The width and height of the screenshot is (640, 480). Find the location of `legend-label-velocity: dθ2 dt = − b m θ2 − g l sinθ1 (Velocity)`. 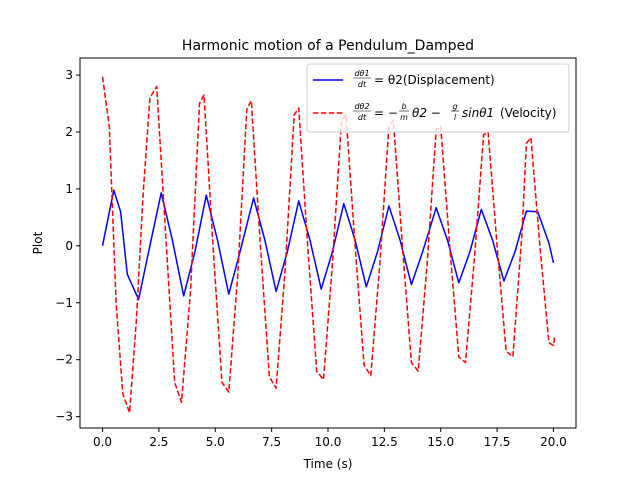

legend-label-velocity: dθ2 dt = − b m θ2 − g l sinθ1 (Velocity) is located at coordinates (454, 112).